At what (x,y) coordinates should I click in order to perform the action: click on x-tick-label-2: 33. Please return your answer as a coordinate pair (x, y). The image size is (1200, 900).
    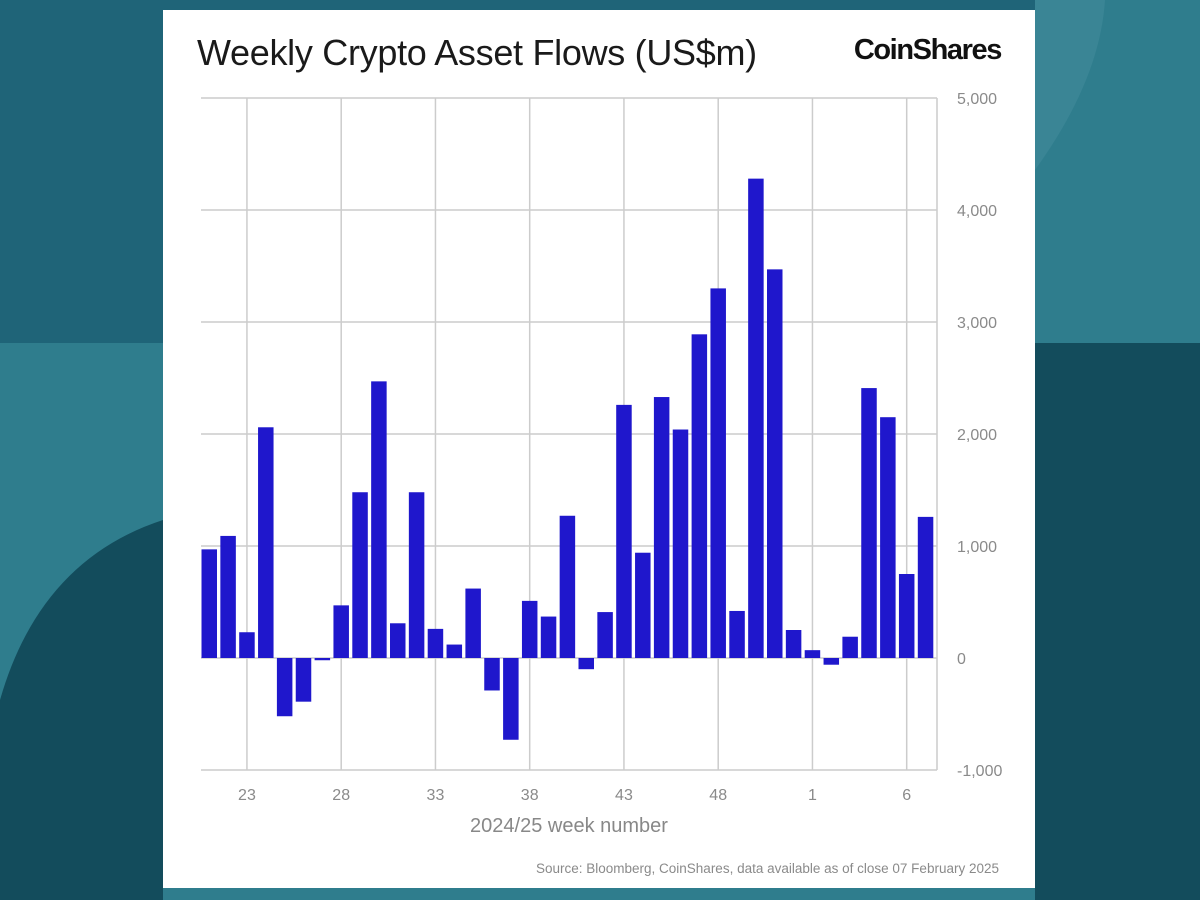
    Looking at the image, I should click on (436, 795).